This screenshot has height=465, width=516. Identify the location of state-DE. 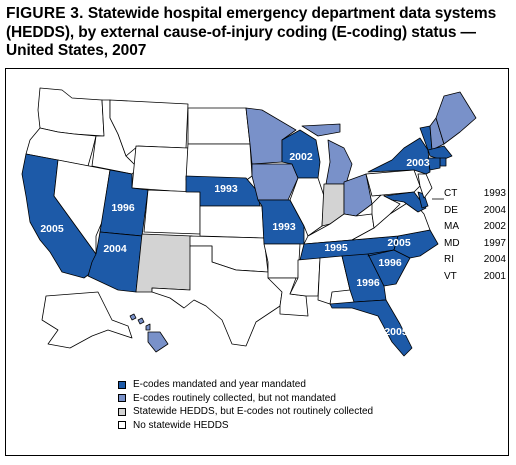
(423, 200).